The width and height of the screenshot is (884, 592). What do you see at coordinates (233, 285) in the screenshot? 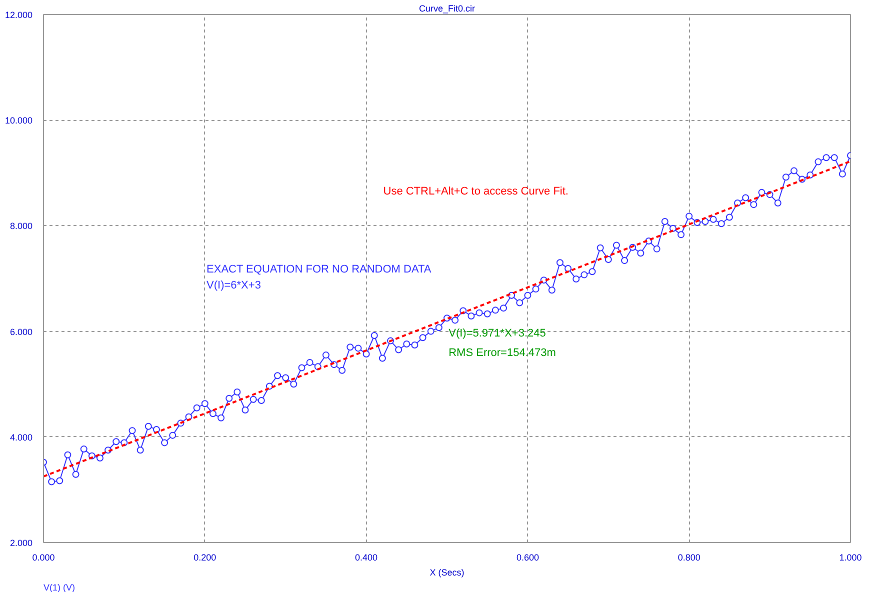
I see `annotation: V(I)=6*X+3` at bounding box center [233, 285].